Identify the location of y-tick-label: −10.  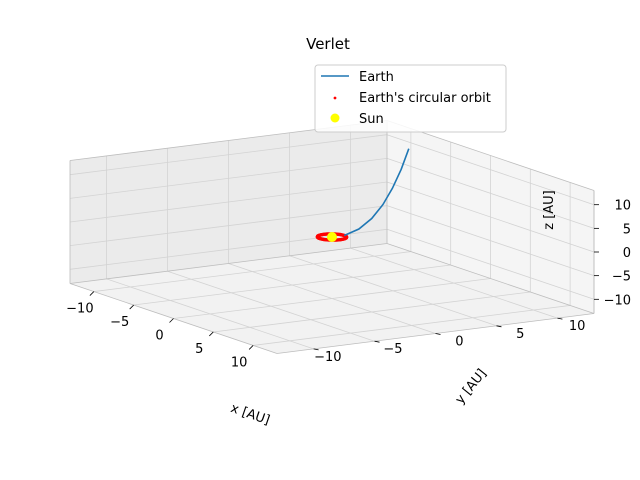
(327, 357).